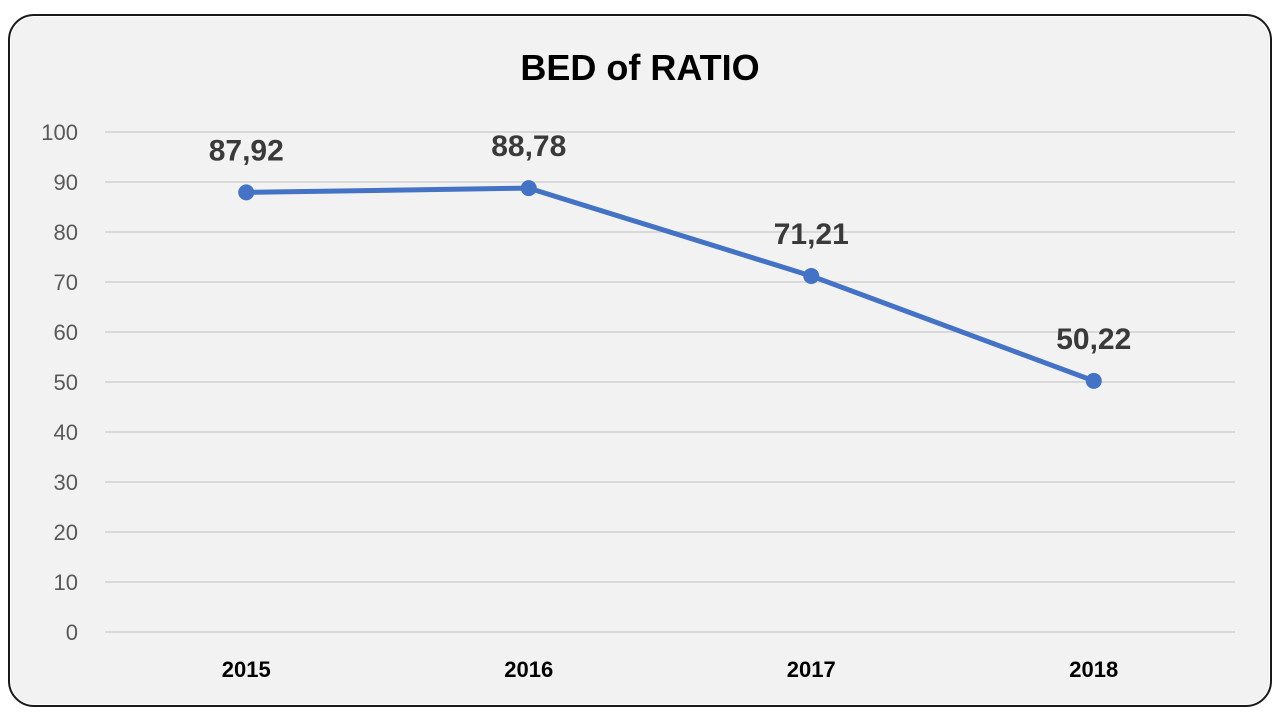 The width and height of the screenshot is (1280, 720). Describe the element at coordinates (66, 282) in the screenshot. I see `y-tick-label: 70` at that location.